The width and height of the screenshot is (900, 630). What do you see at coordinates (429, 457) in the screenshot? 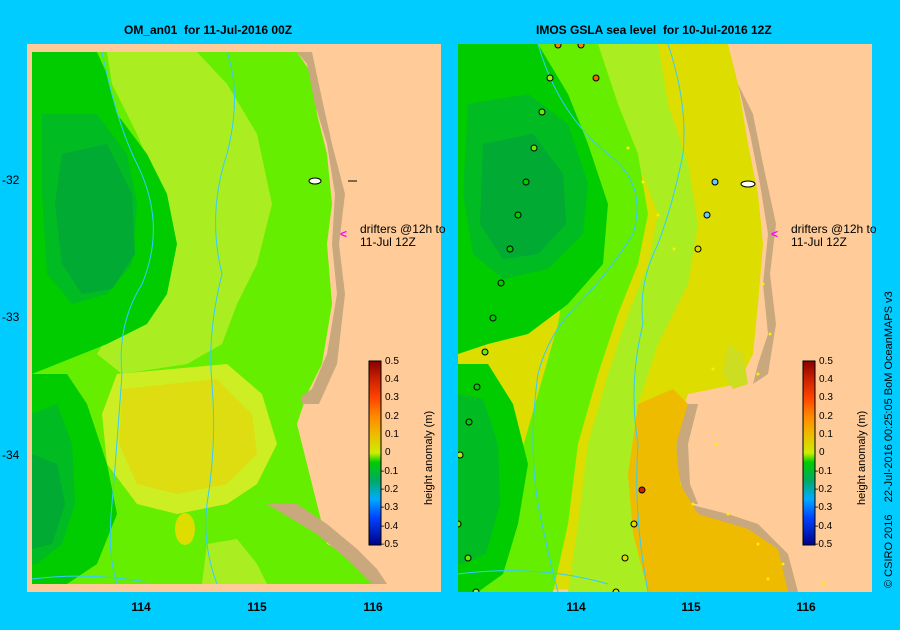
I see `left-colorbar-label: height anomaly (m)` at bounding box center [429, 457].